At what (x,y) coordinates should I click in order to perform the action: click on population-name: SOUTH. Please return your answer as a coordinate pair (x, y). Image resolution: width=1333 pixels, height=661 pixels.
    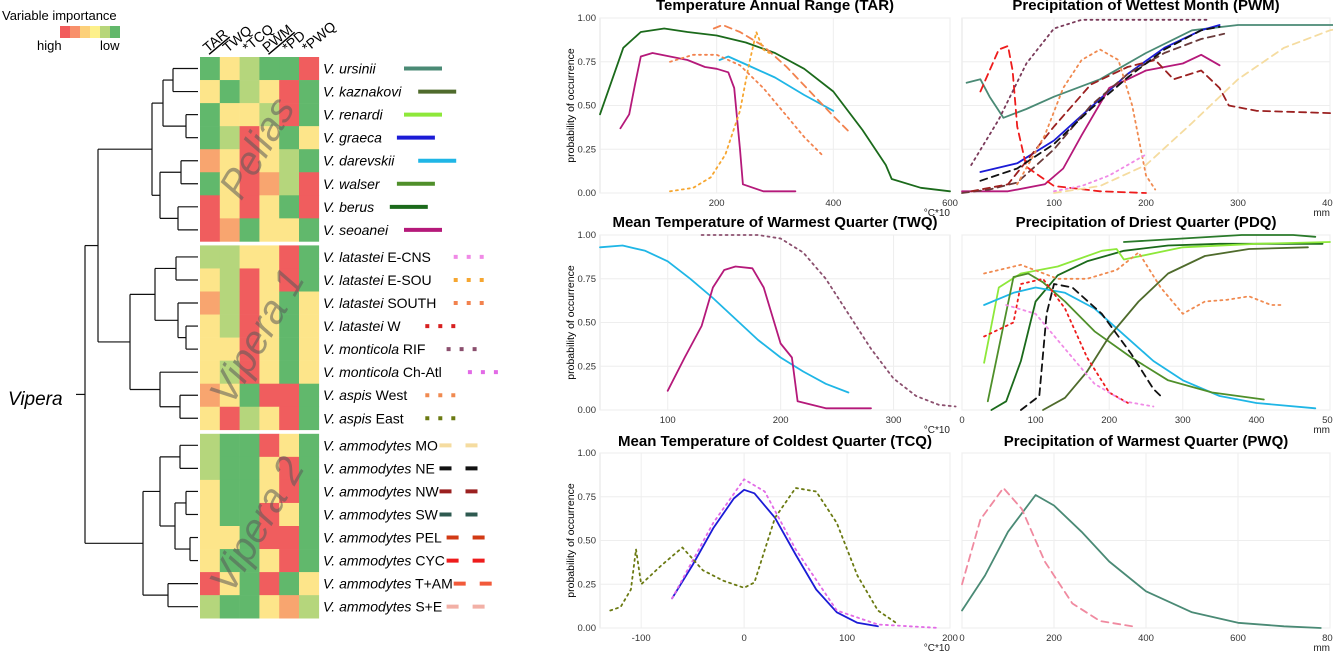
    Looking at the image, I should click on (409, 303).